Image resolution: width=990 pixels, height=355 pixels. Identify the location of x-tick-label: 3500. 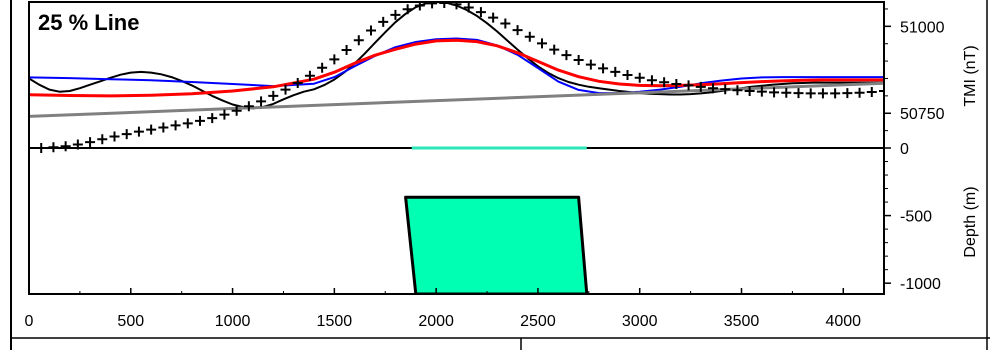
(742, 321).